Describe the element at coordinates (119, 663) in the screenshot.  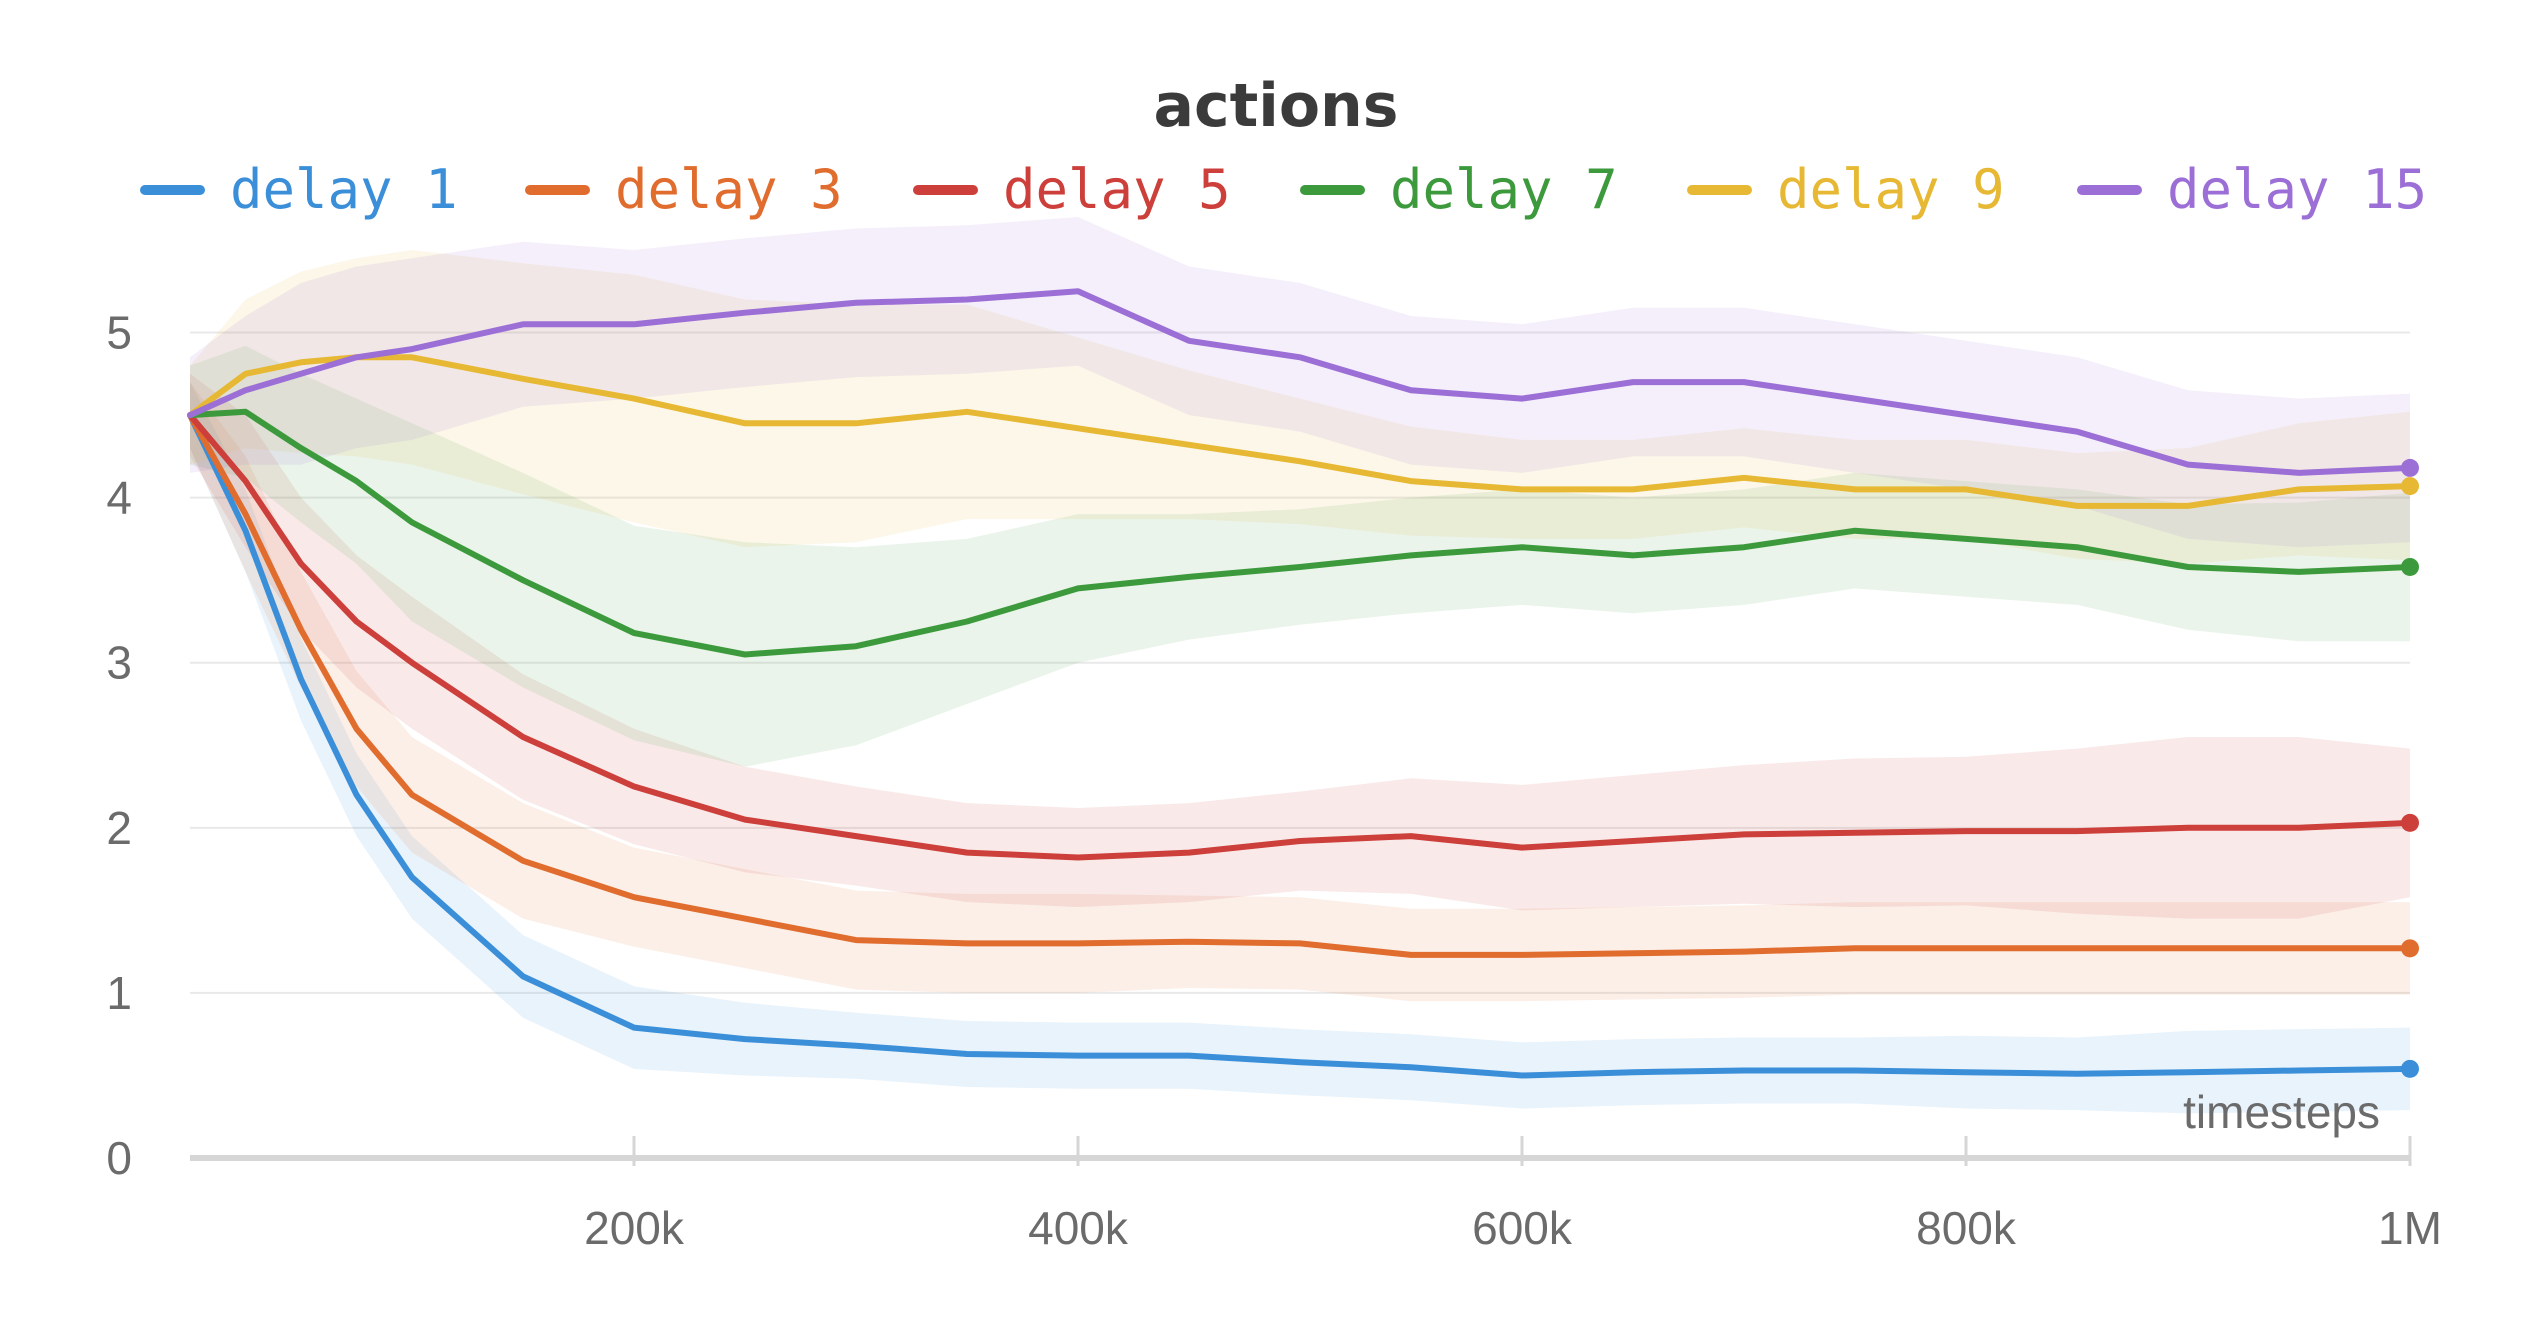
I see `y-tick-label: 3` at that location.